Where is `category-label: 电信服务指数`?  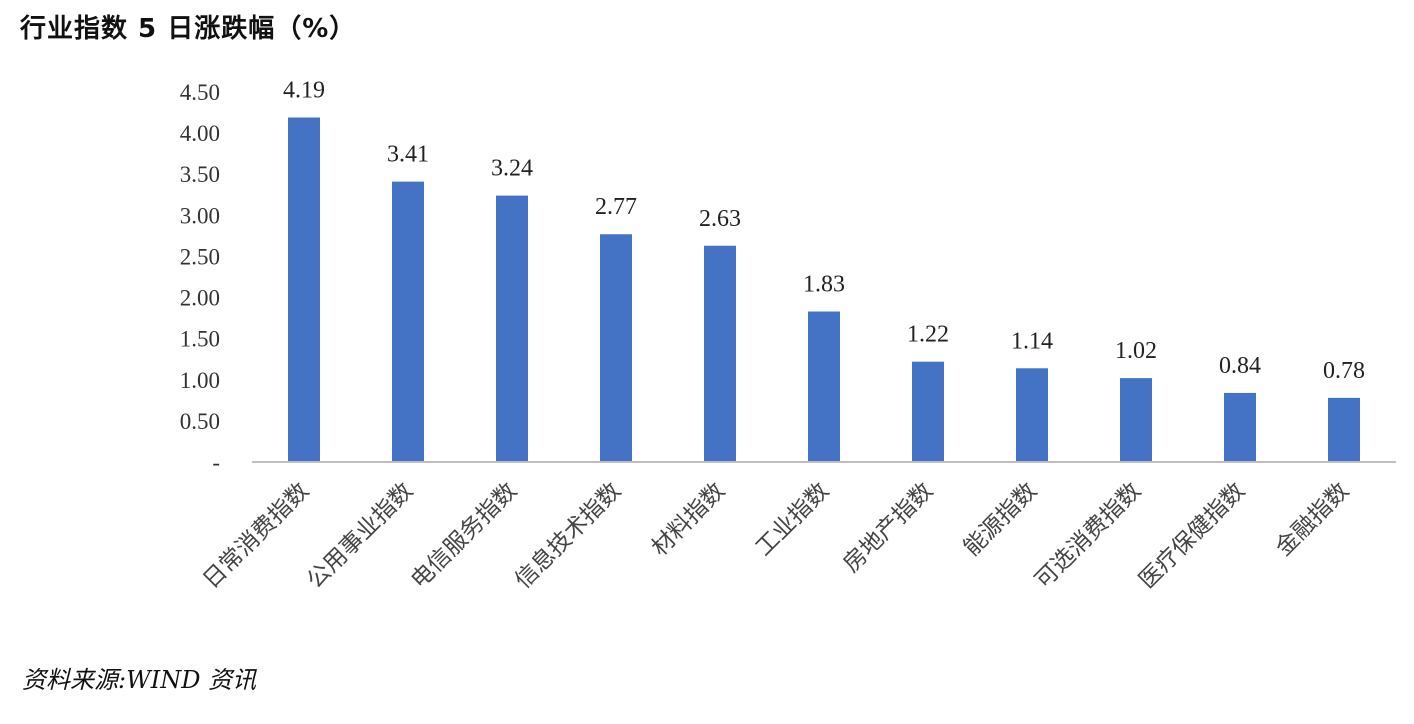 category-label: 电信服务指数 is located at coordinates (464, 536).